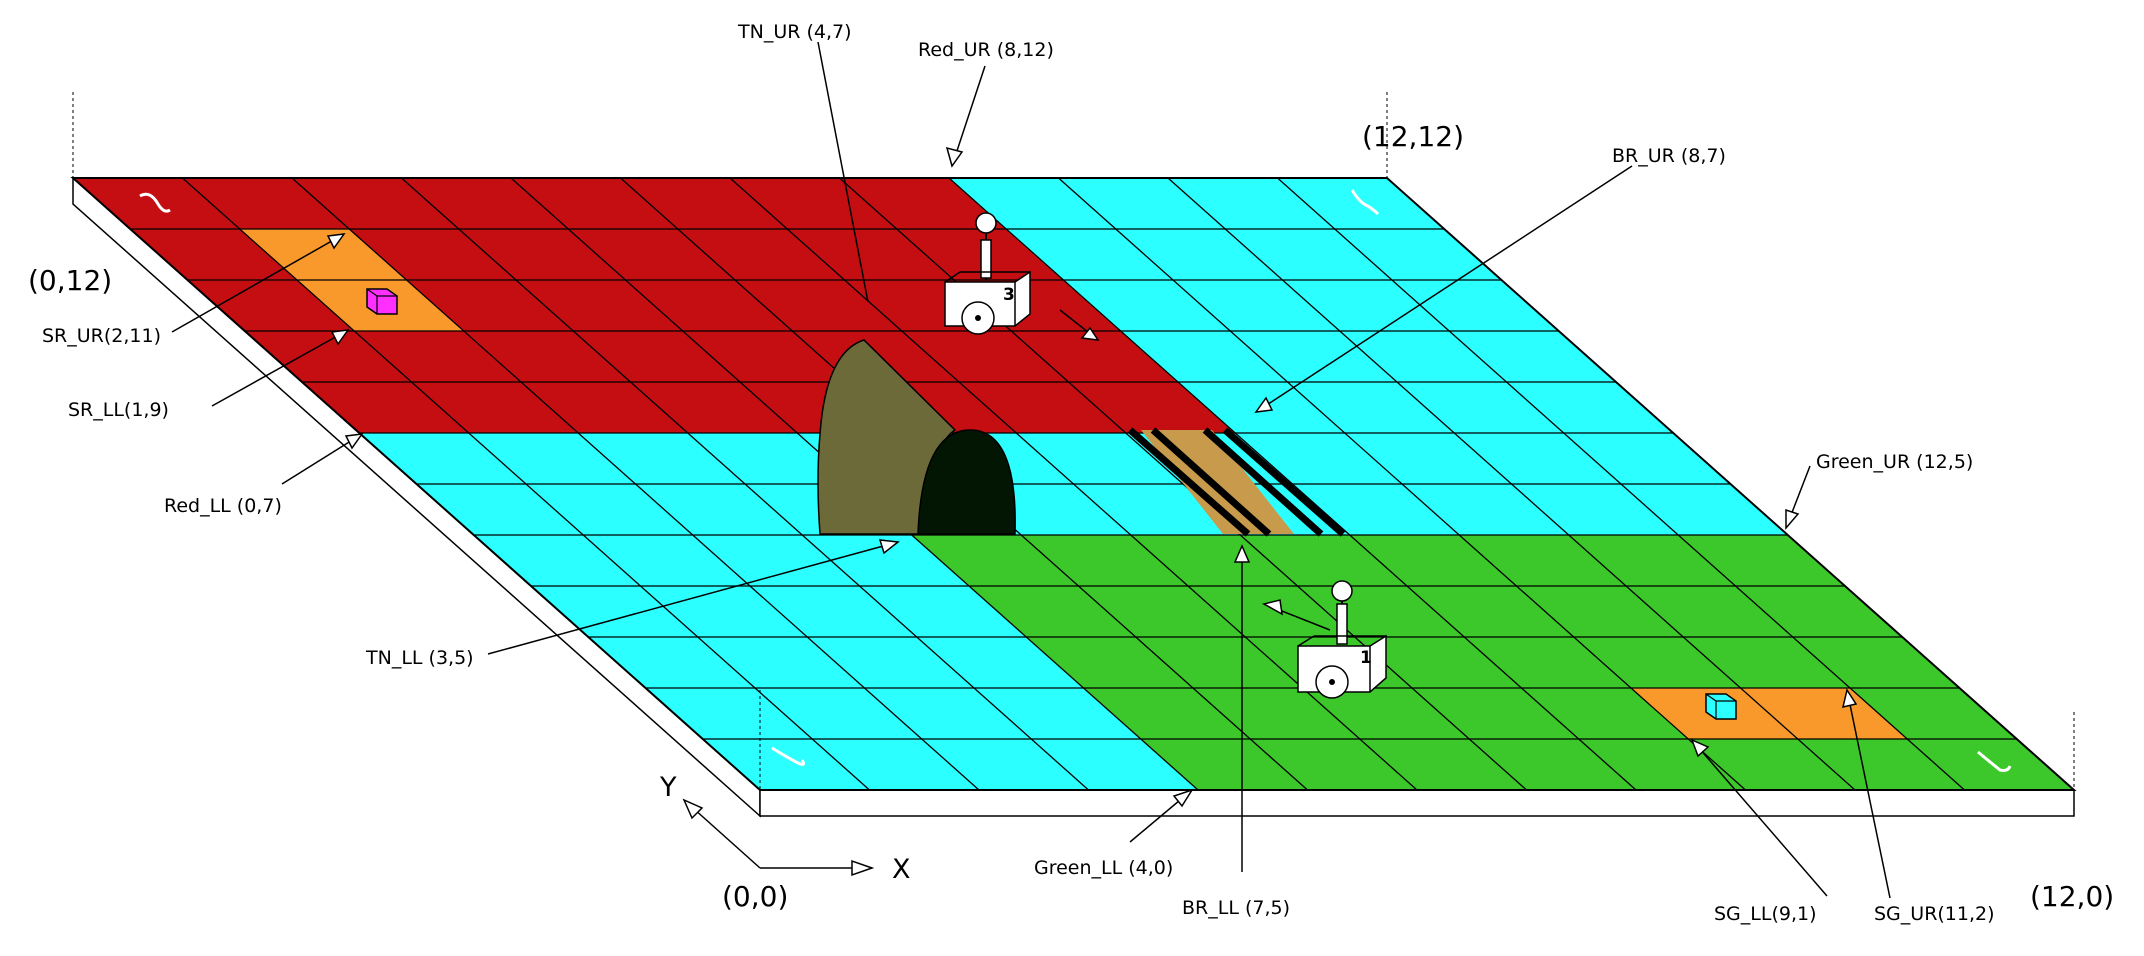 The image size is (2144, 956). Describe the element at coordinates (986, 50) in the screenshot. I see `label-red-ur: Red_UR (8,12)` at that location.